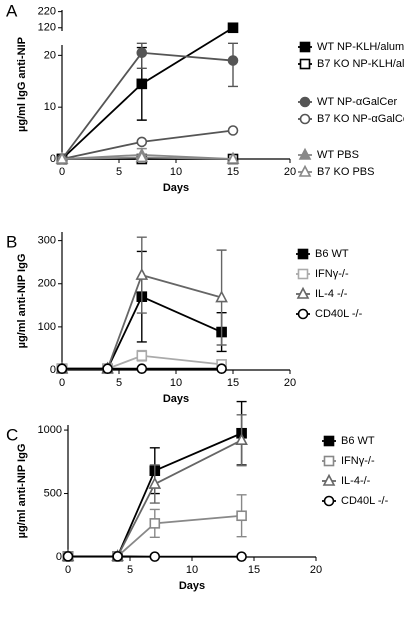 The image size is (404, 628). What do you see at coordinates (356, 481) in the screenshot?
I see `legend-label: IL-4-/-` at bounding box center [356, 481].